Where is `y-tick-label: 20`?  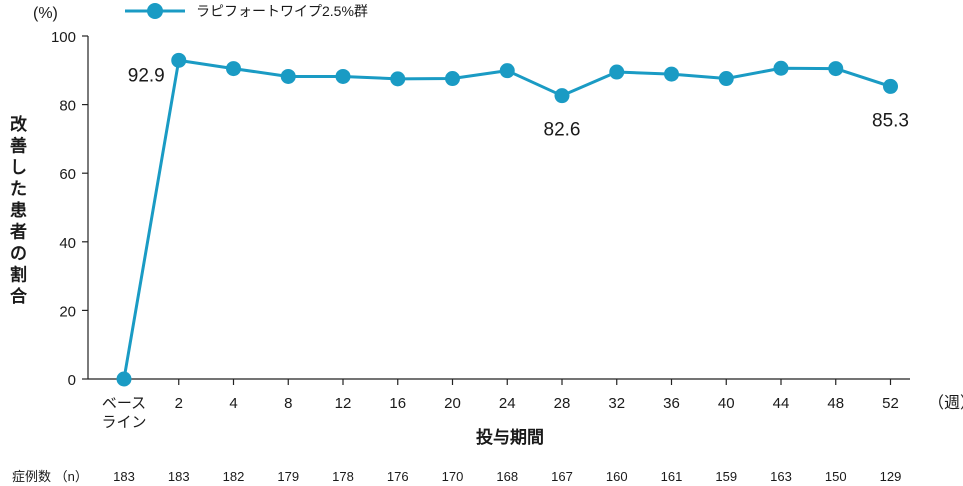 y-tick-label: 20 is located at coordinates (67, 311).